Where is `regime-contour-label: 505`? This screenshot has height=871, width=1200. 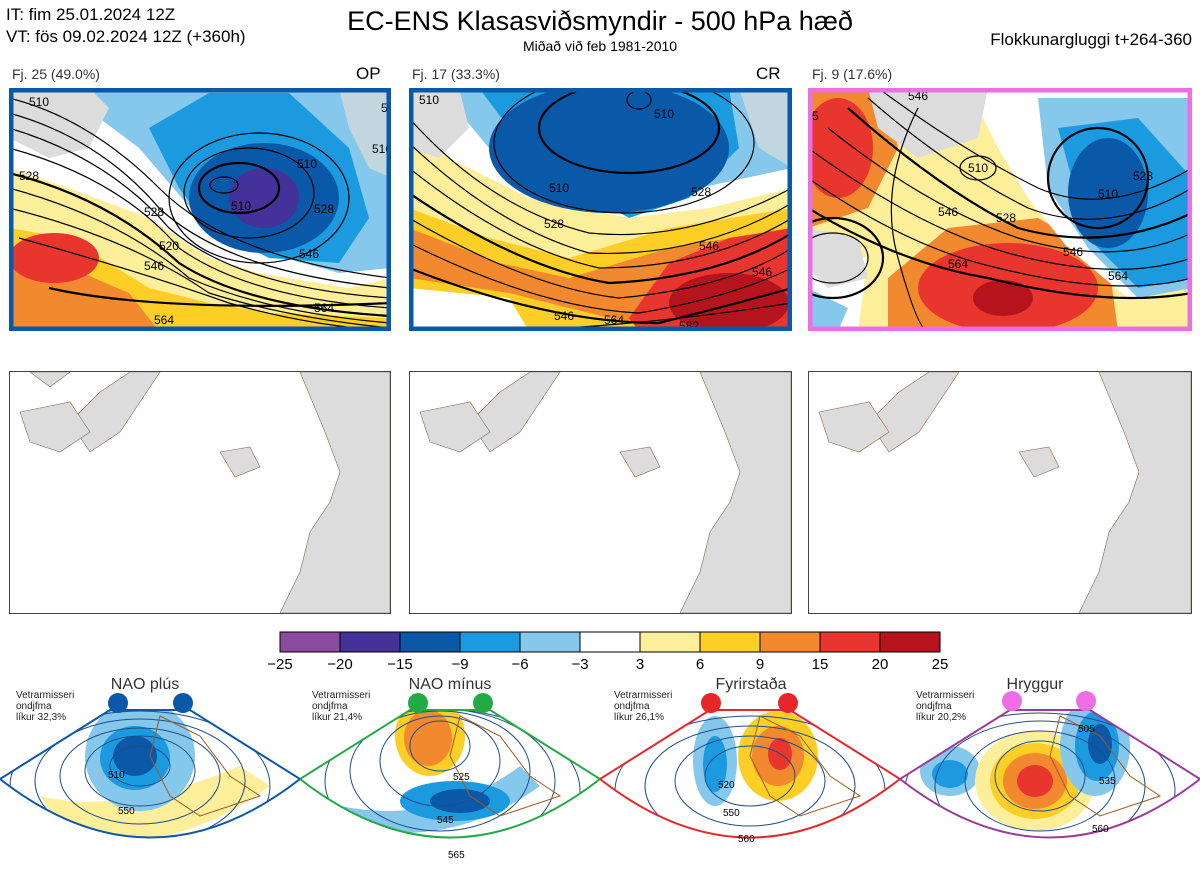
regime-contour-label: 505 is located at coordinates (1086, 729).